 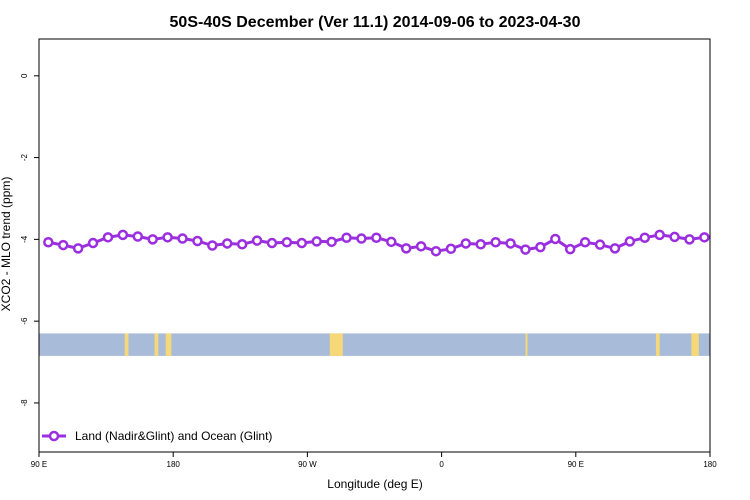 I want to click on legend-label: Land (Nadir&Glint) and Ocean (Glint), so click(x=173, y=436).